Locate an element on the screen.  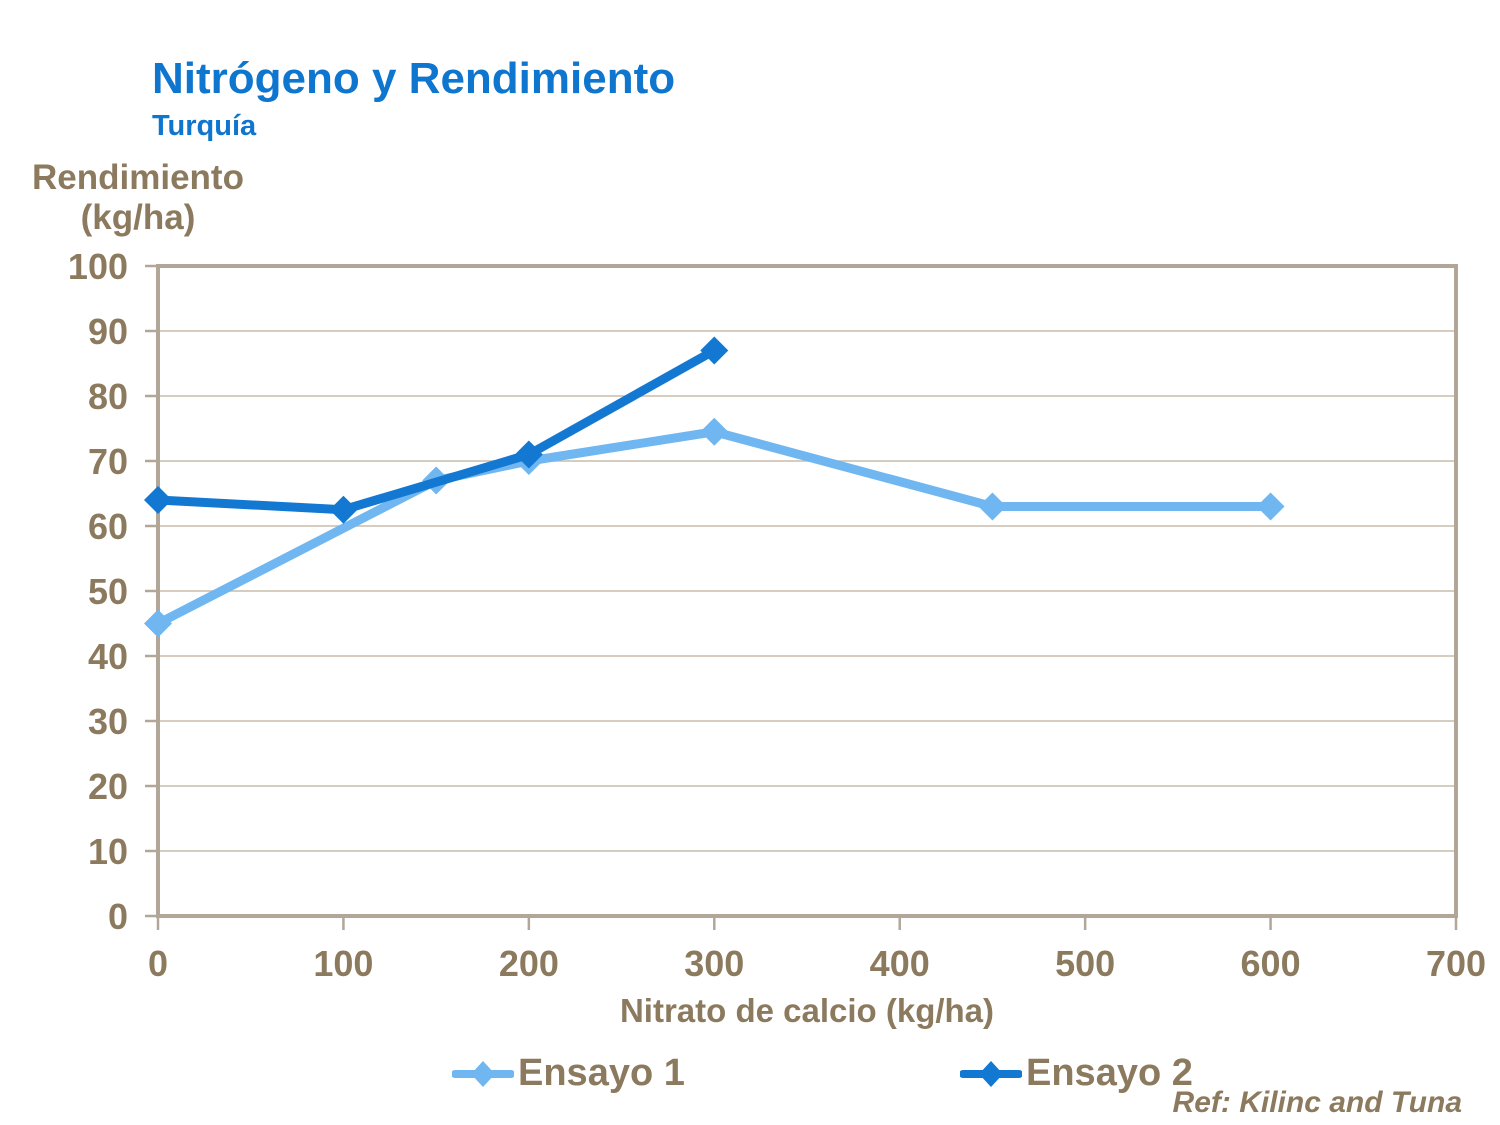
x-tick-label-300: 300 is located at coordinates (714, 963).